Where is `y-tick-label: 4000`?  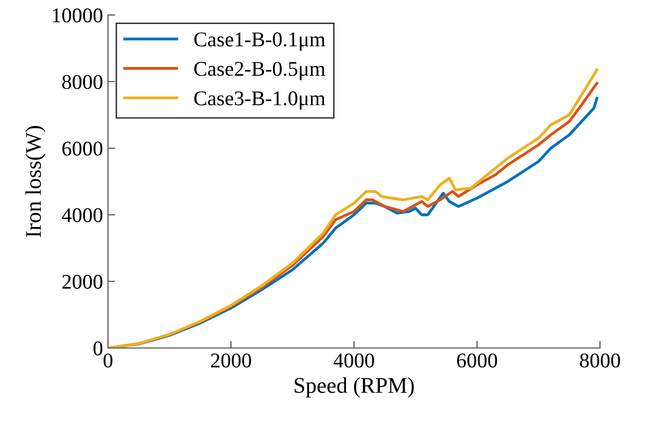 y-tick-label: 4000 is located at coordinates (82, 215).